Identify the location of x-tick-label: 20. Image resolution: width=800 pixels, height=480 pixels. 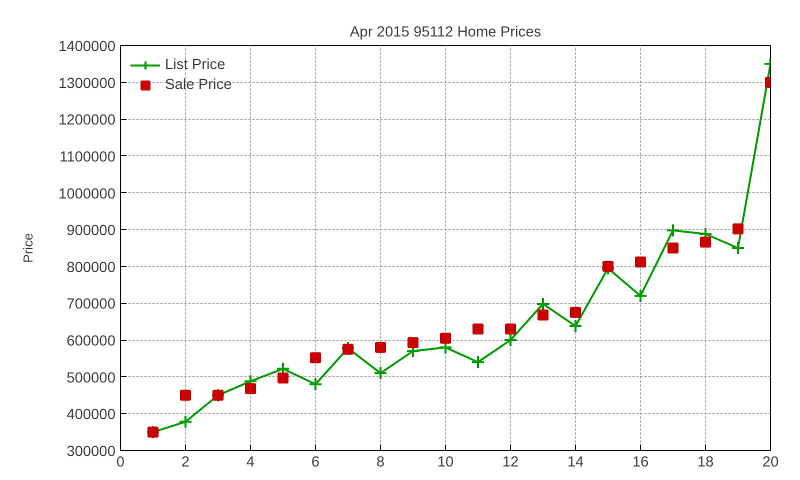
(770, 462).